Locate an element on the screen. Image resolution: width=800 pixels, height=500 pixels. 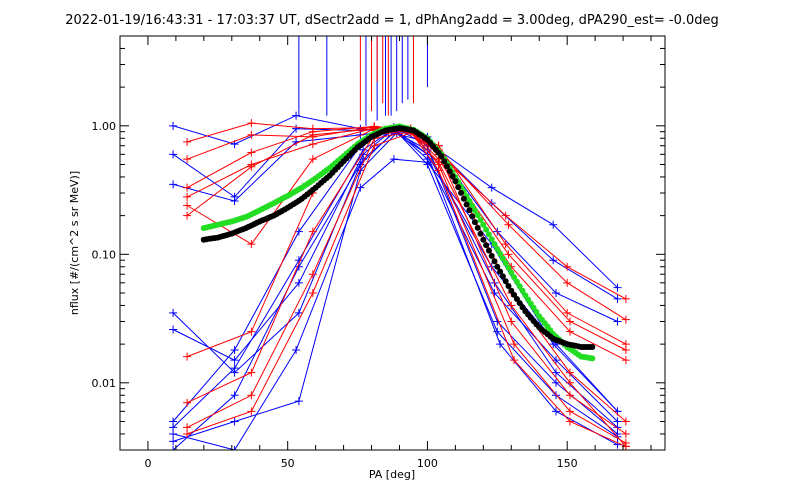
y-axis-label: nflux [#/(cm^2 s sr MeV)] is located at coordinates (74, 243).